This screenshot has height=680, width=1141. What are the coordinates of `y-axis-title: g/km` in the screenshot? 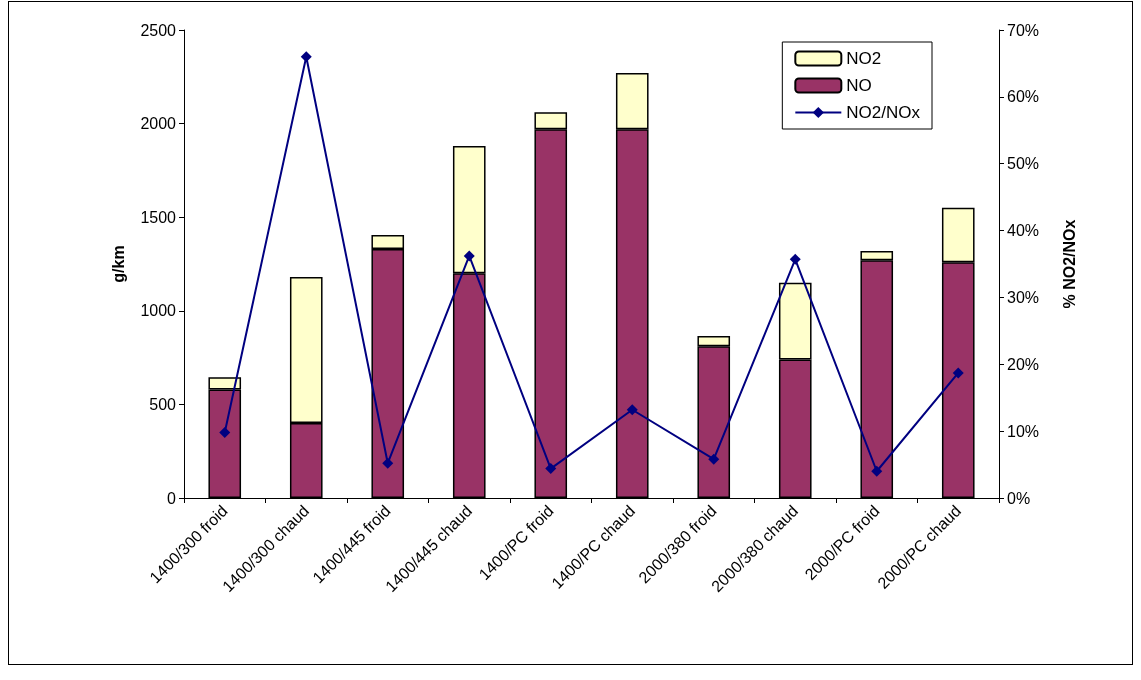 It's located at (118, 264).